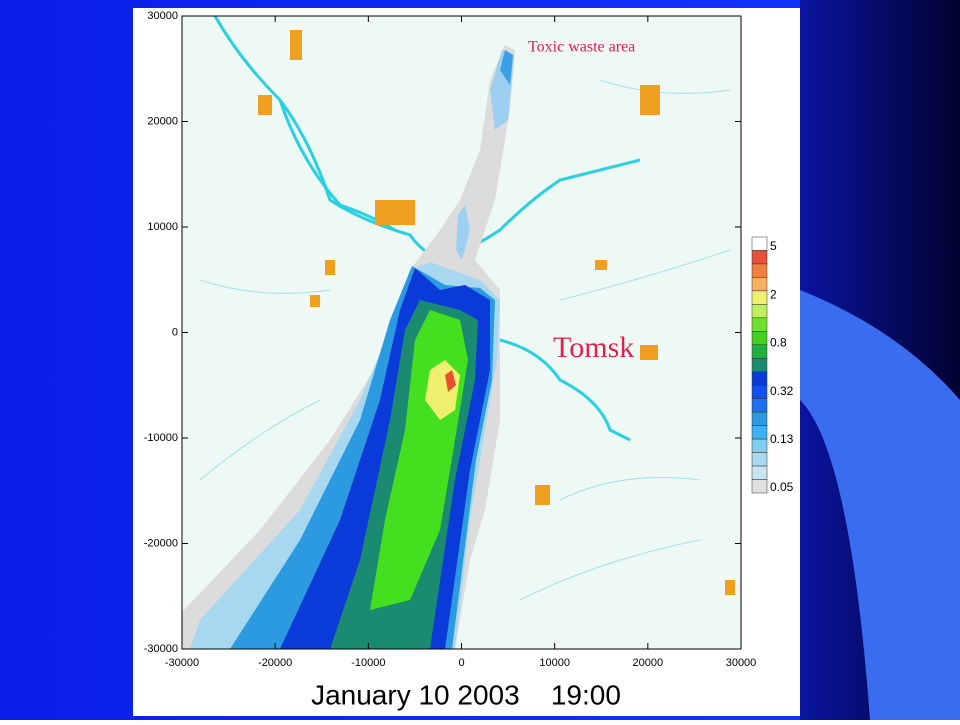 The image size is (960, 725). What do you see at coordinates (593, 347) in the screenshot?
I see `annotation: Tomsk` at bounding box center [593, 347].